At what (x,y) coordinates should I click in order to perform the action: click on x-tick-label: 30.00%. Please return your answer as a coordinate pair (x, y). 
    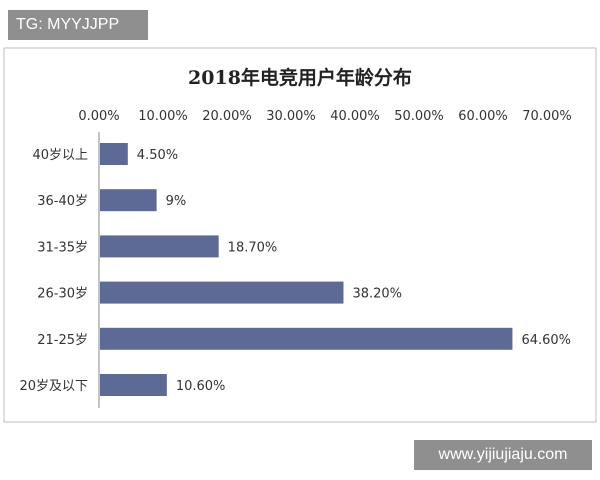
    Looking at the image, I should click on (291, 116).